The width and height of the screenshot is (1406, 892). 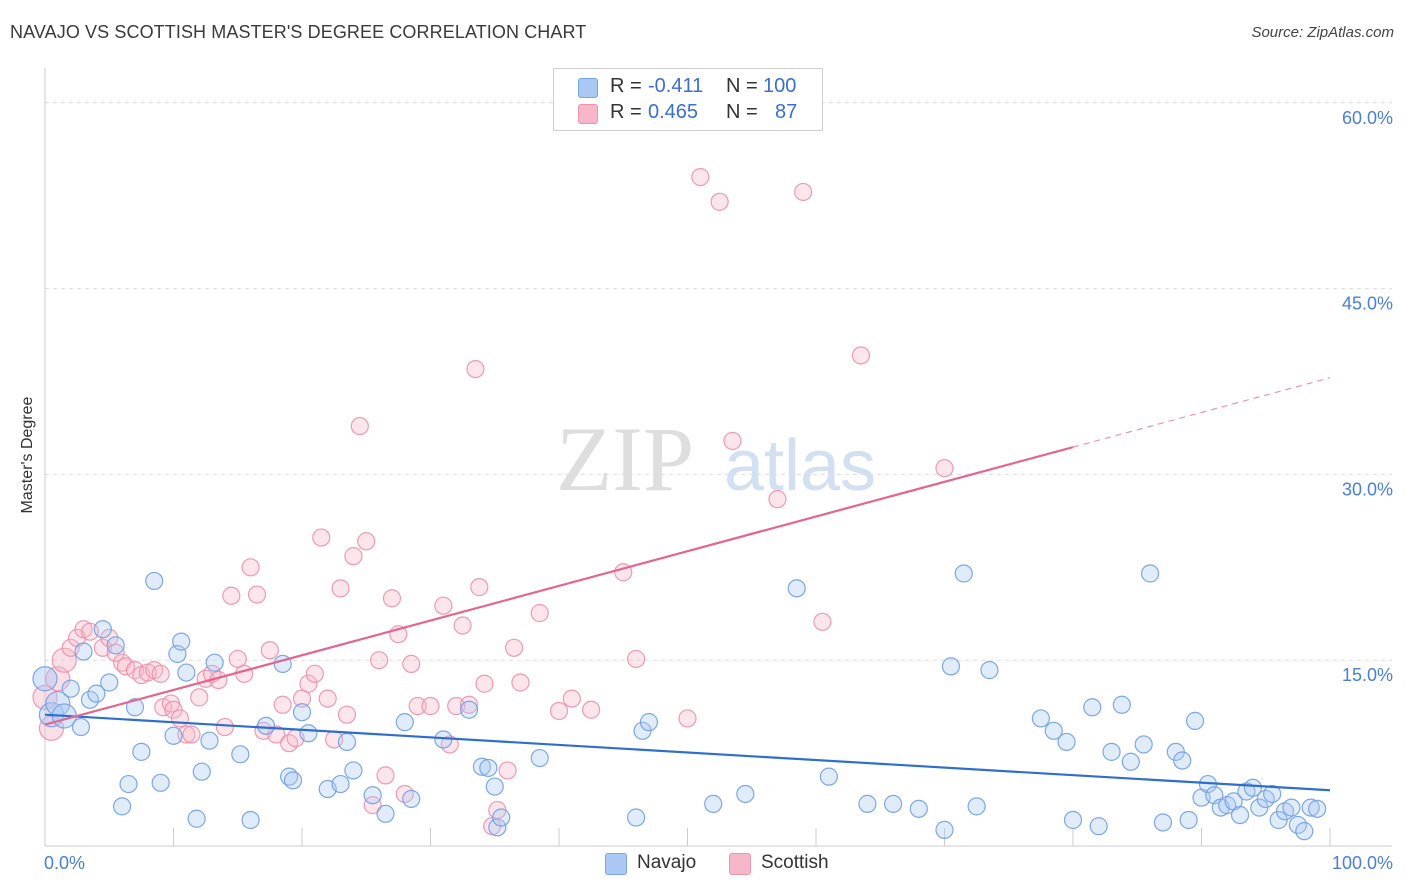 I want to click on y-tick-label: 15.0%, so click(x=1367, y=675).